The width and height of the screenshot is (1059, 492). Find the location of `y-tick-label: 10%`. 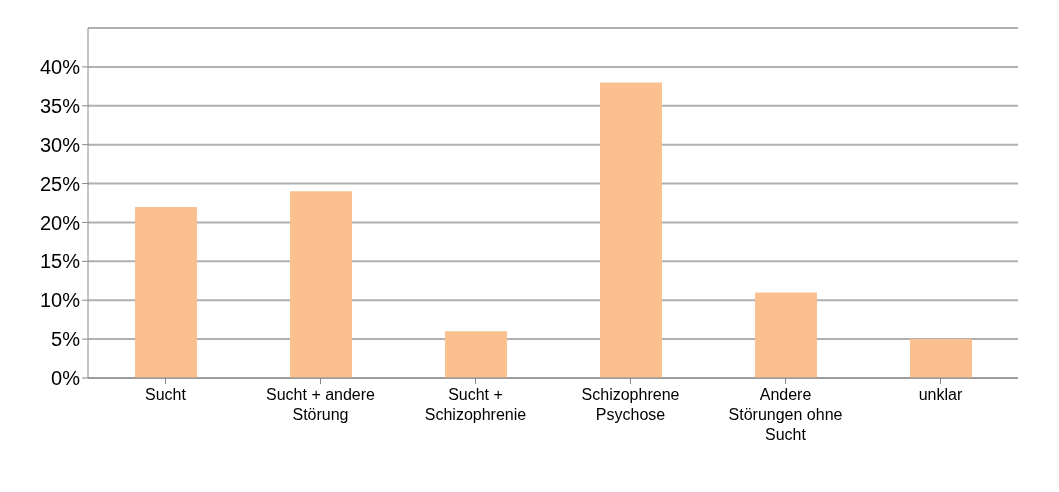

y-tick-label: 10% is located at coordinates (60, 300).